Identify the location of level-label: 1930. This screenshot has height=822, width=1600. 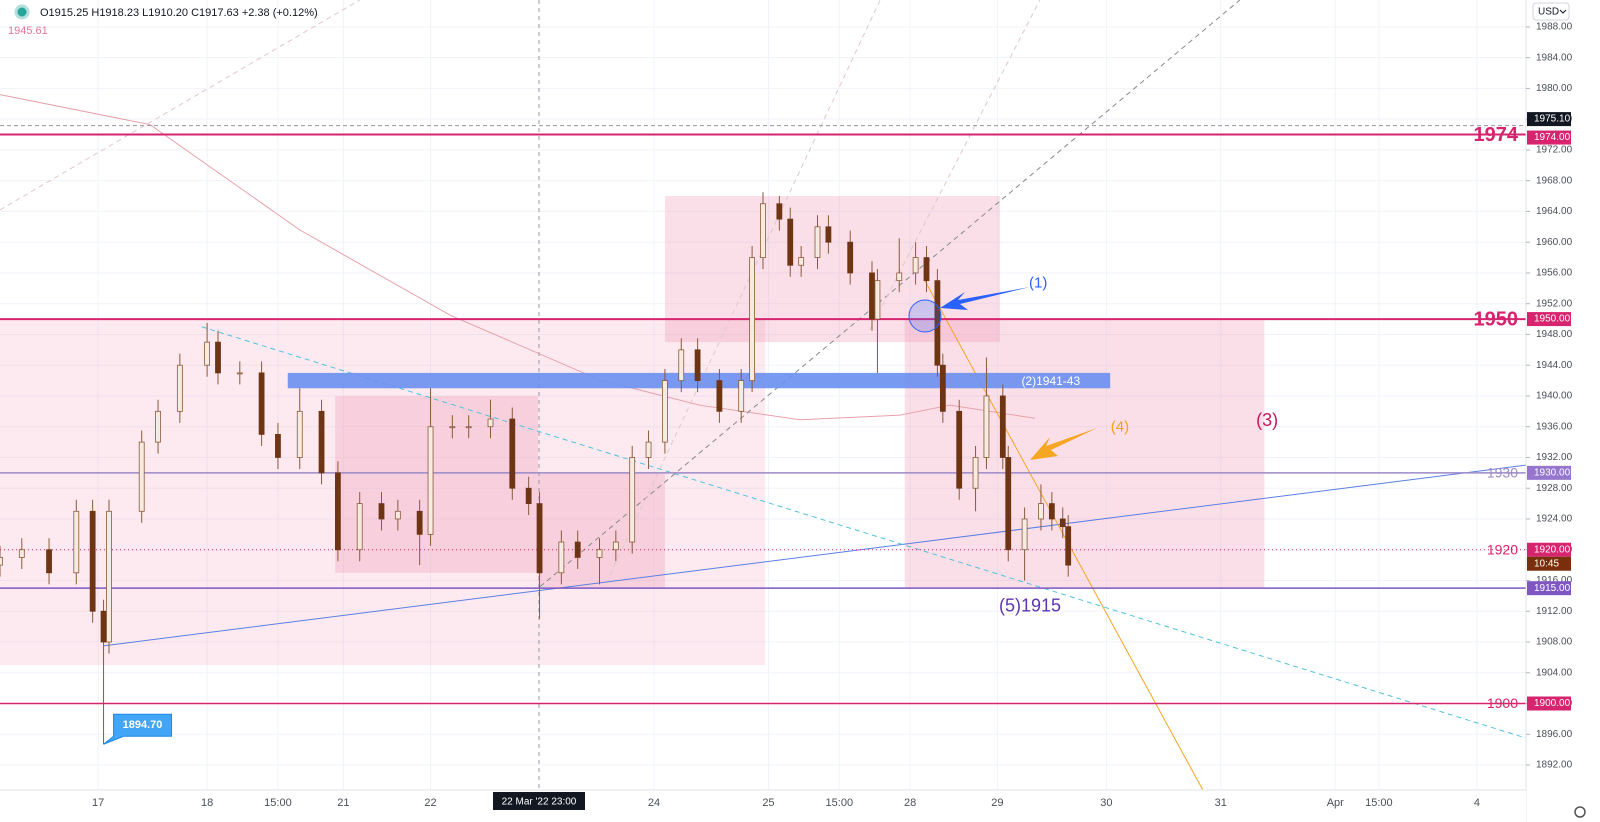
(1502, 473).